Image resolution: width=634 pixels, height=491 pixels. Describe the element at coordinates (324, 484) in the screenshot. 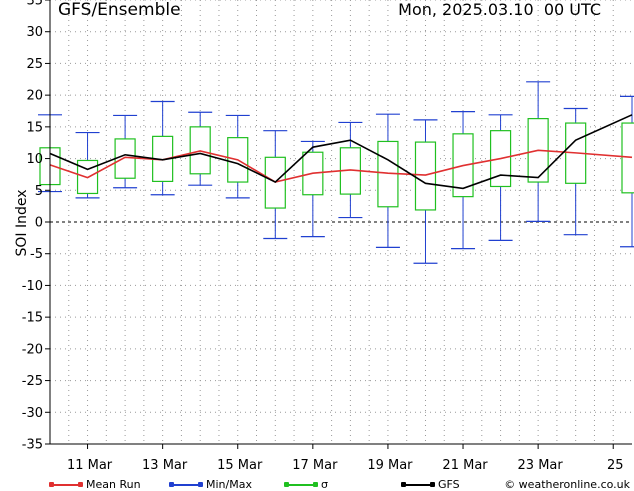

I see `legend-label: σ` at that location.